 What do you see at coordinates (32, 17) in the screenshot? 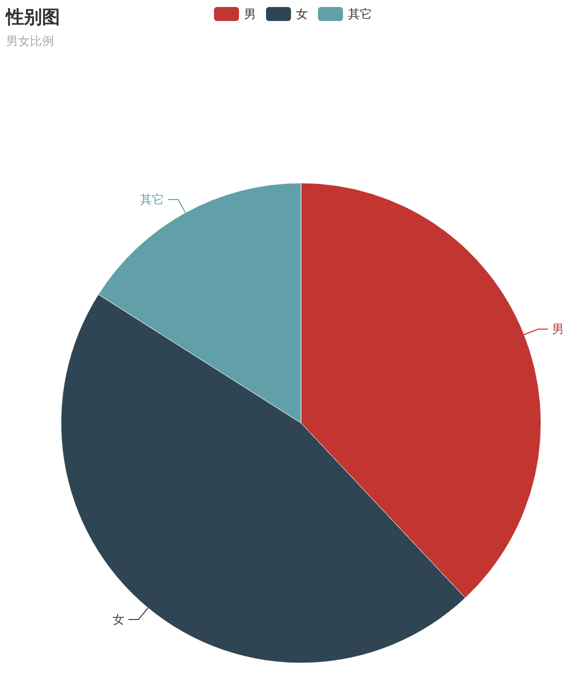
I see `chart-title: 性别图` at bounding box center [32, 17].